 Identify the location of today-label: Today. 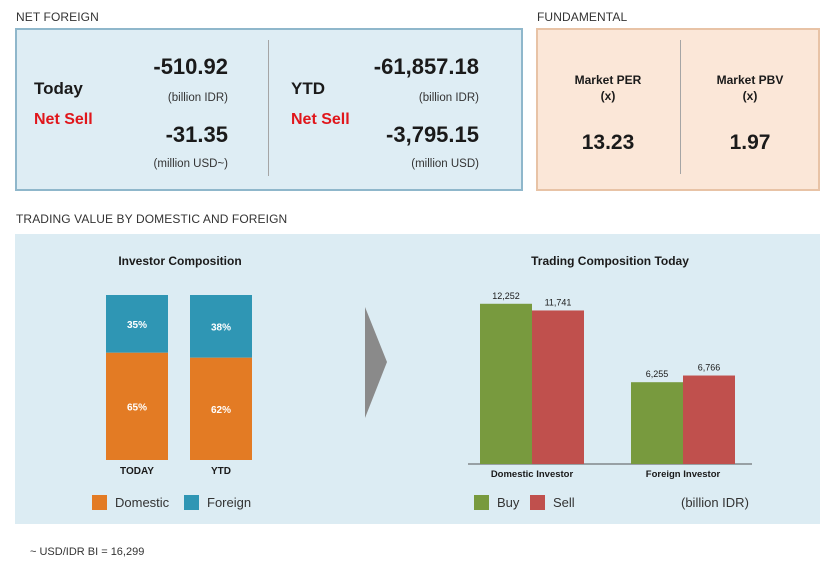
(58, 88).